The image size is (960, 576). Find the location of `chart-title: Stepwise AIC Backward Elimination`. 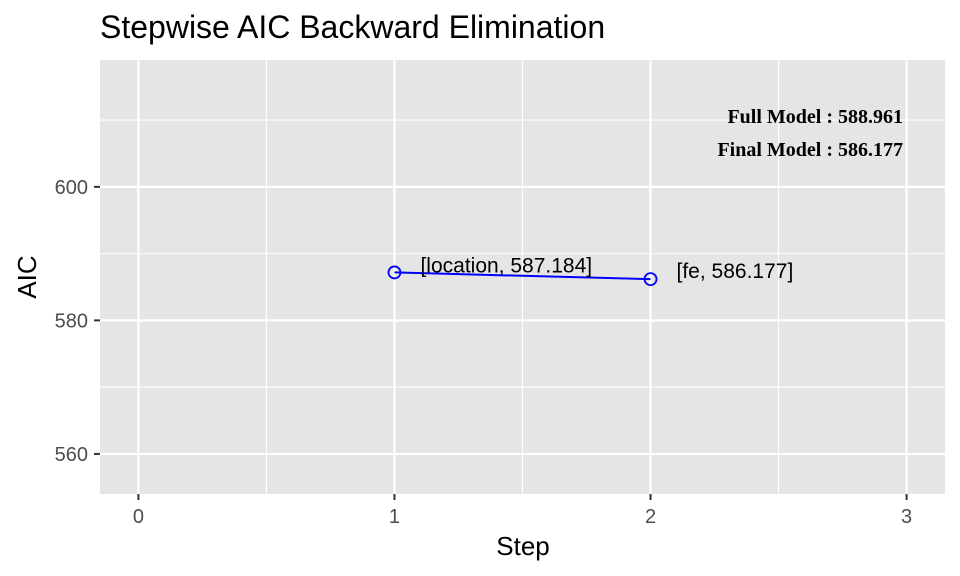

chart-title: Stepwise AIC Backward Elimination is located at coordinates (352, 27).